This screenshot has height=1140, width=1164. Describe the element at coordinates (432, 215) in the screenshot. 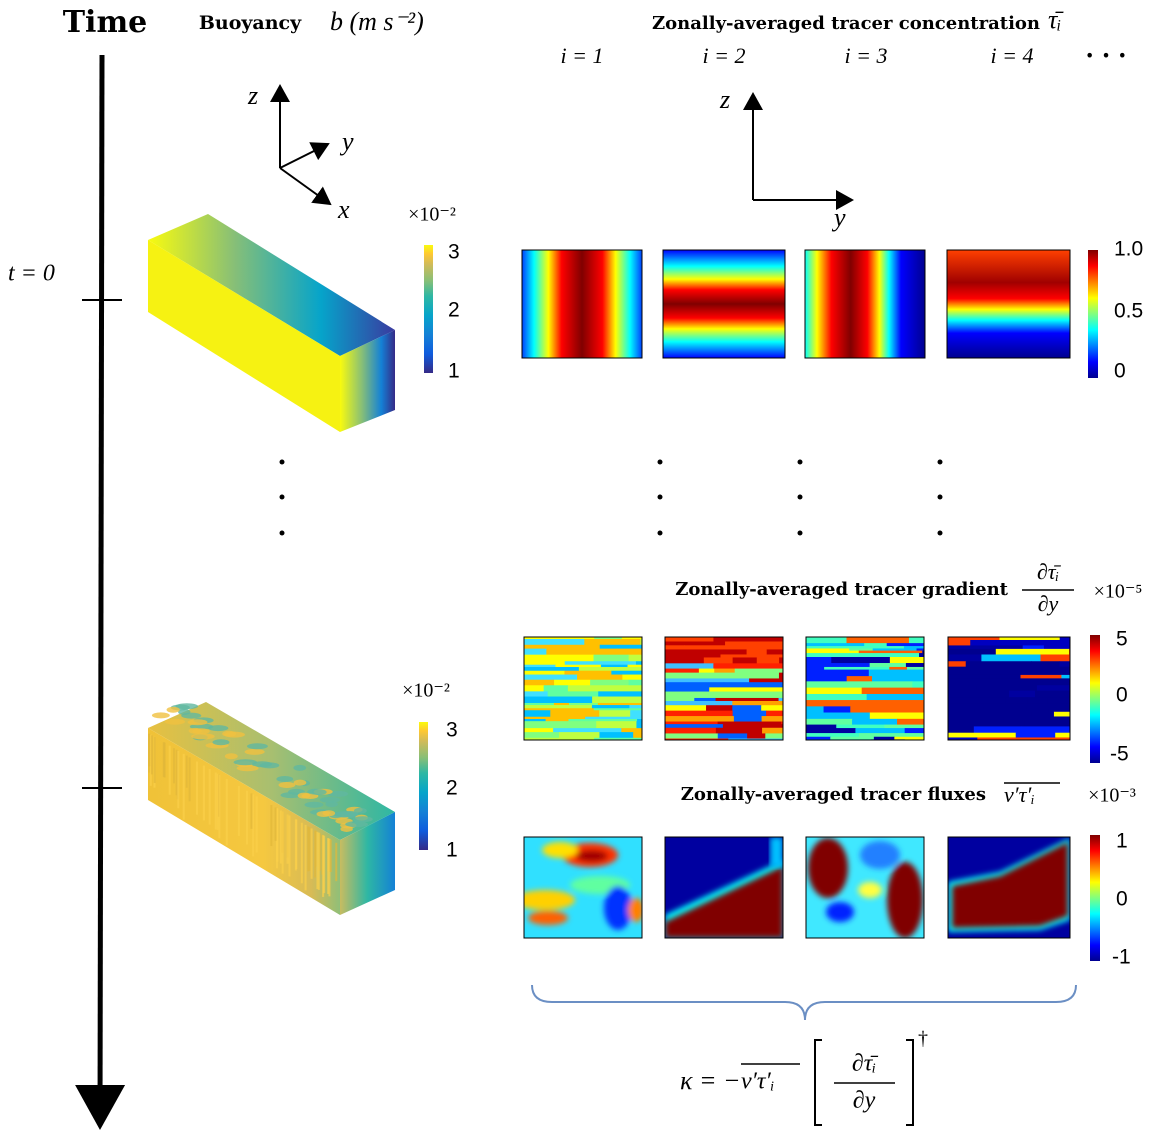

I see `colorbar-multiplier: ×10⁻²` at that location.